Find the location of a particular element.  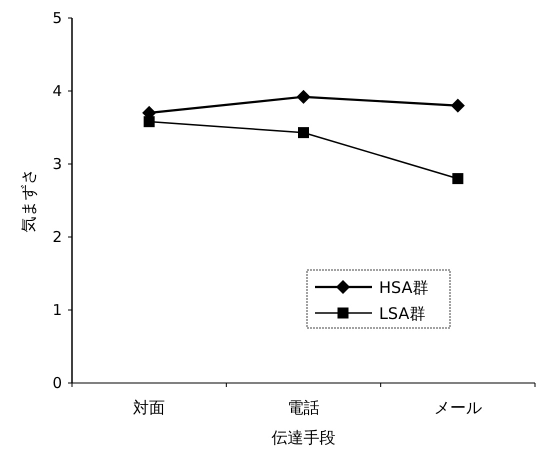

y-tick-label: 1 is located at coordinates (57, 310).